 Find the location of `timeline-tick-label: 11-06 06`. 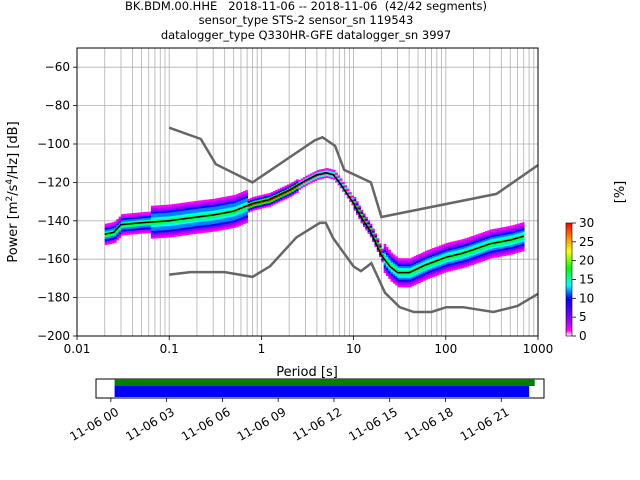

timeline-tick-label: 11-06 06 is located at coordinates (206, 424).